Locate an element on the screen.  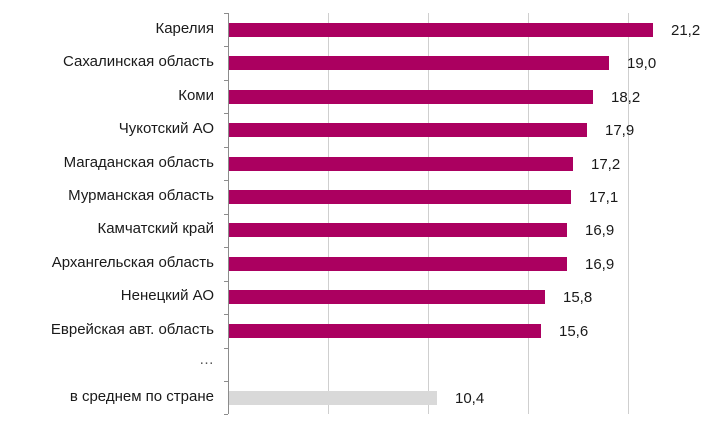
value-label: 15,6 is located at coordinates (574, 331).